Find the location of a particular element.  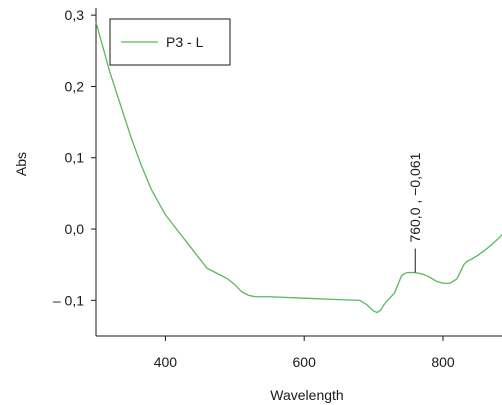

x-axis-title: Wavelength is located at coordinates (306, 395).